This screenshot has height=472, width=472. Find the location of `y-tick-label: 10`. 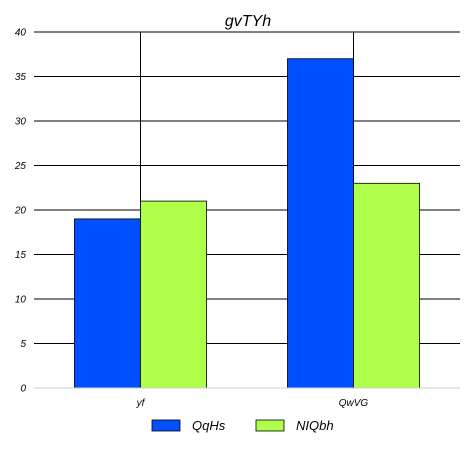

y-tick-label: 10 is located at coordinates (21, 300).